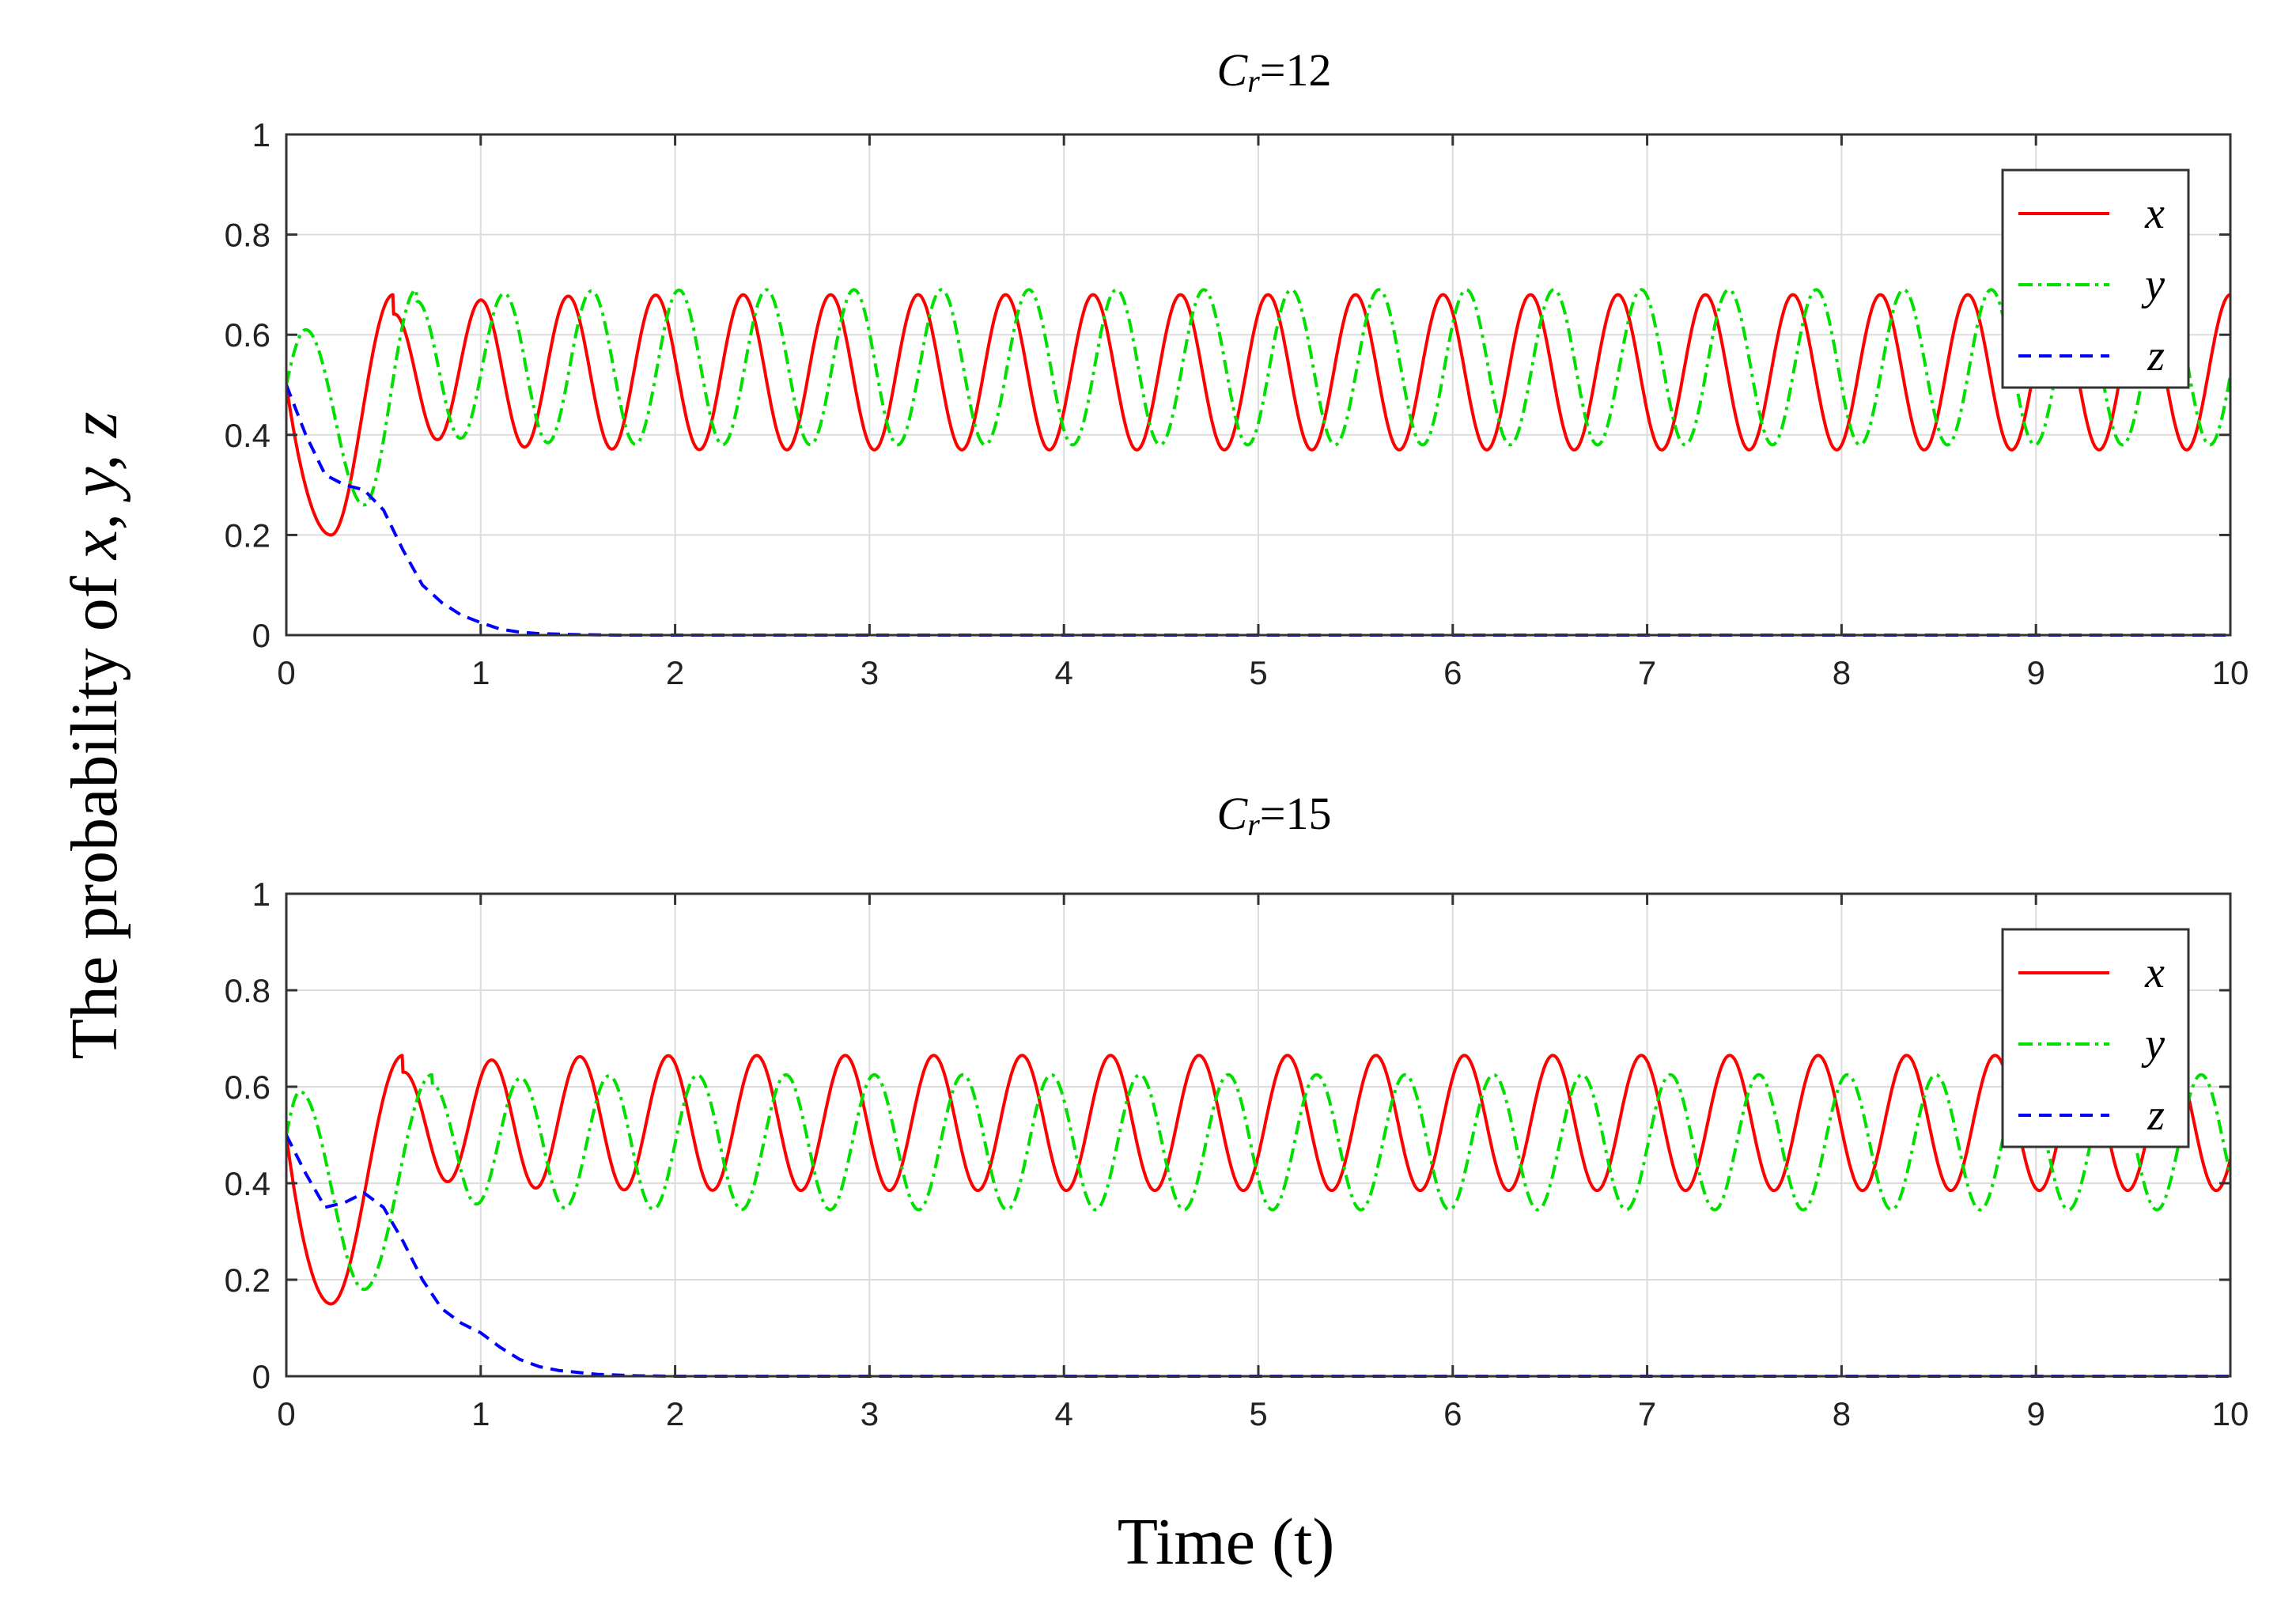 The image size is (2296, 1623). I want to click on chart-title: Cr=12, so click(1274, 72).